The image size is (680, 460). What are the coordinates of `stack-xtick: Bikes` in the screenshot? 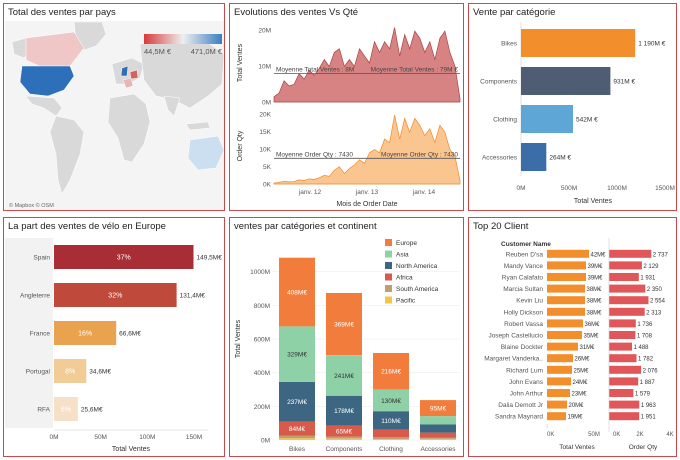 It's located at (297, 449).